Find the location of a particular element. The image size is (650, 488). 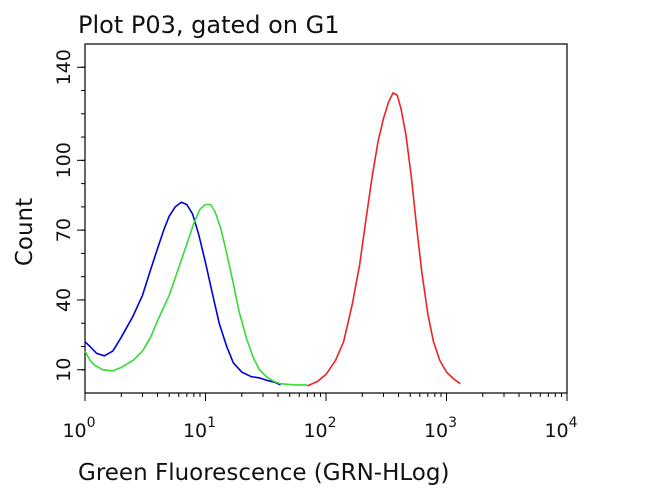

x-tick-label: 10⁴ is located at coordinates (560, 428).